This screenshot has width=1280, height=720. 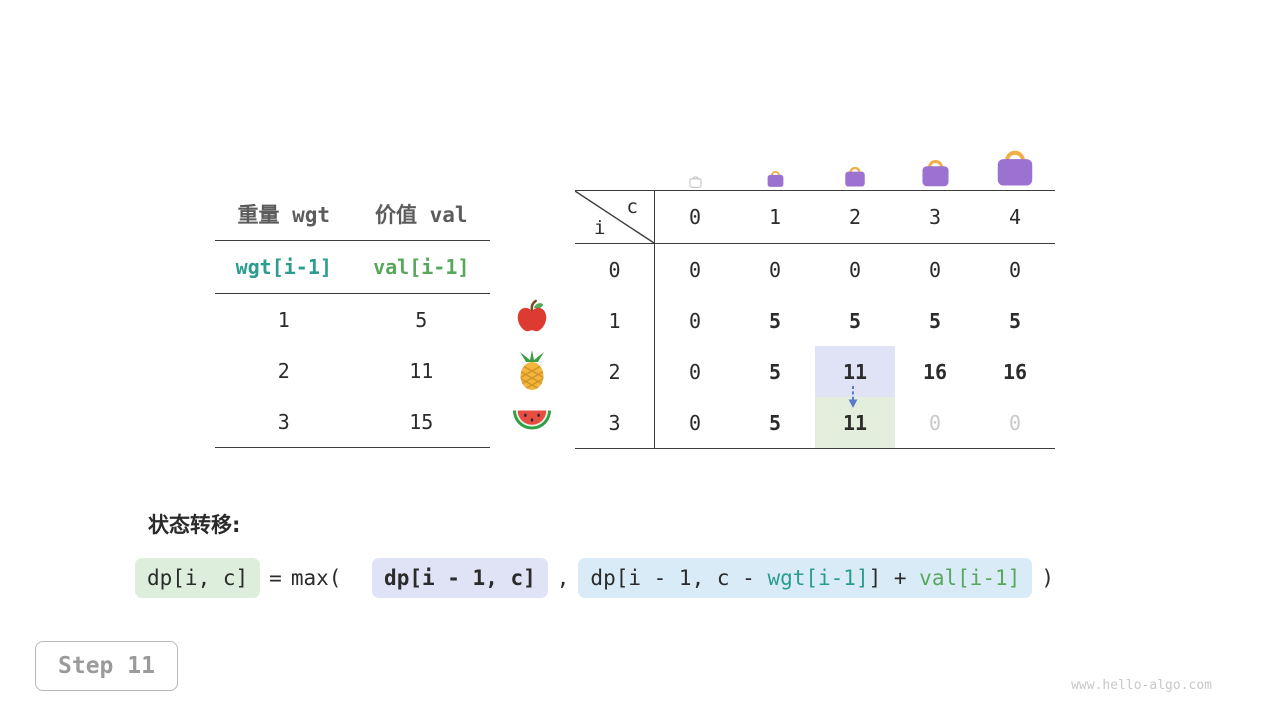 I want to click on dp-cell-0-0: 0, so click(x=695, y=269).